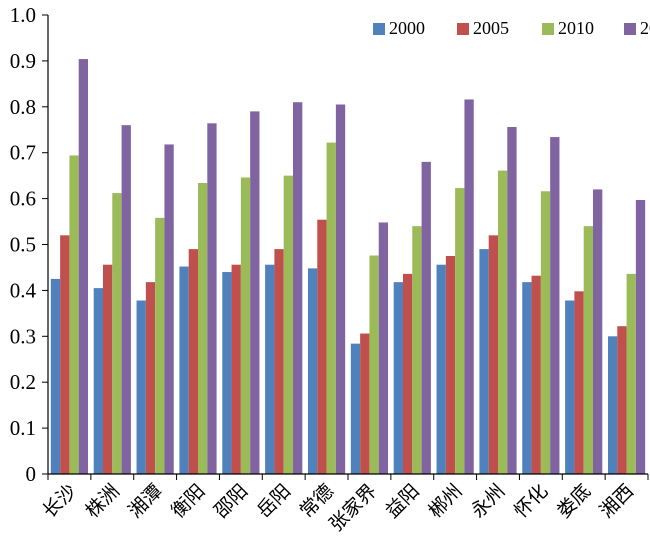 This screenshot has height=546, width=650. I want to click on y-tick-label: 0.2, so click(23, 382).